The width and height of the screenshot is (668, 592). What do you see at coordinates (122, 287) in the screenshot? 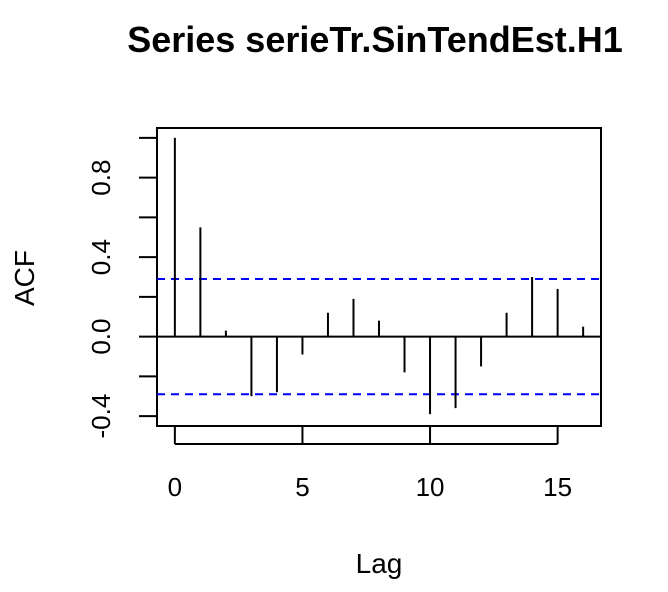
I see `y-axis: -0.4 0.0 0.4 0.8` at bounding box center [122, 287].